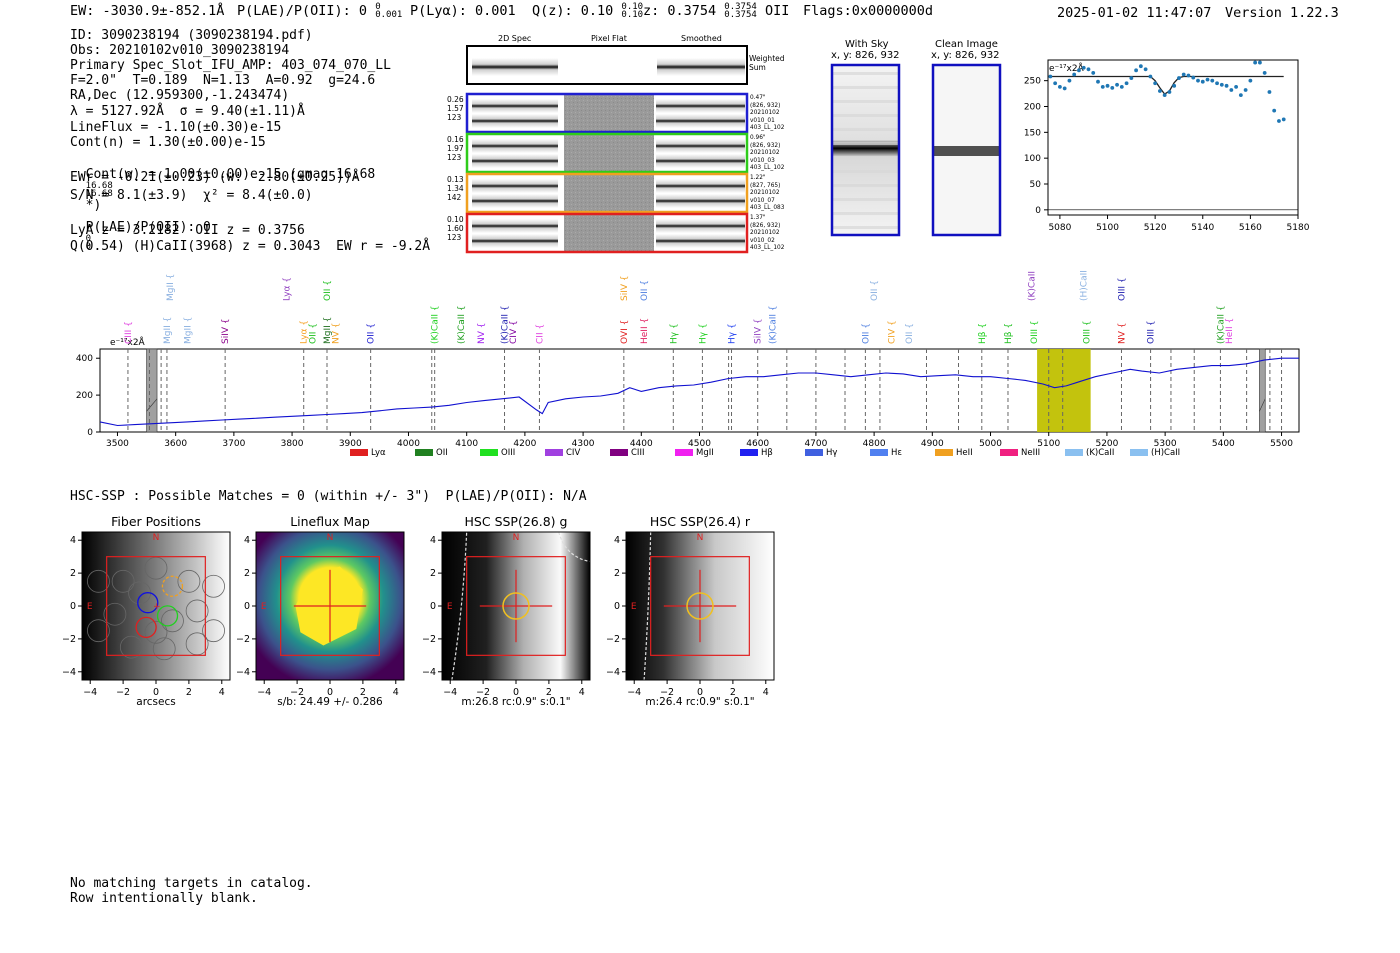  What do you see at coordinates (302, 11) in the screenshot?
I see `header-plae-label: P(LAE)/P(OII): 0` at bounding box center [302, 11].